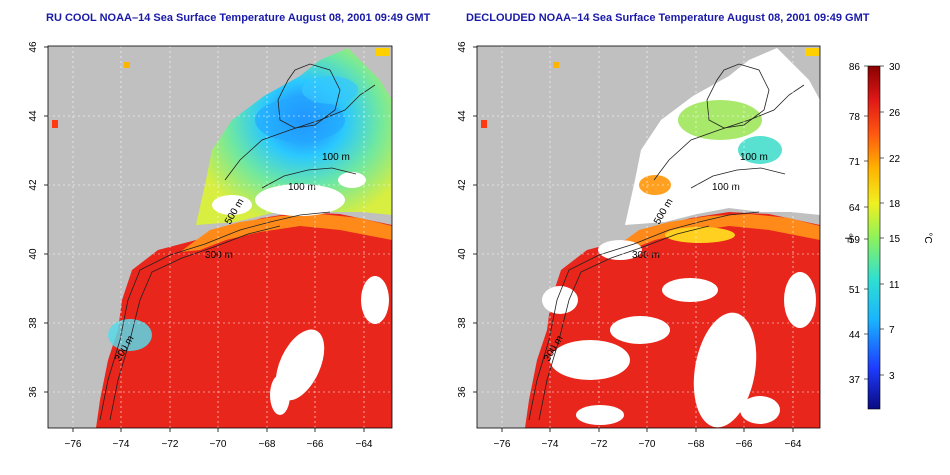 The height and width of the screenshot is (475, 950). I want to click on c-tick-label: 15, so click(895, 239).